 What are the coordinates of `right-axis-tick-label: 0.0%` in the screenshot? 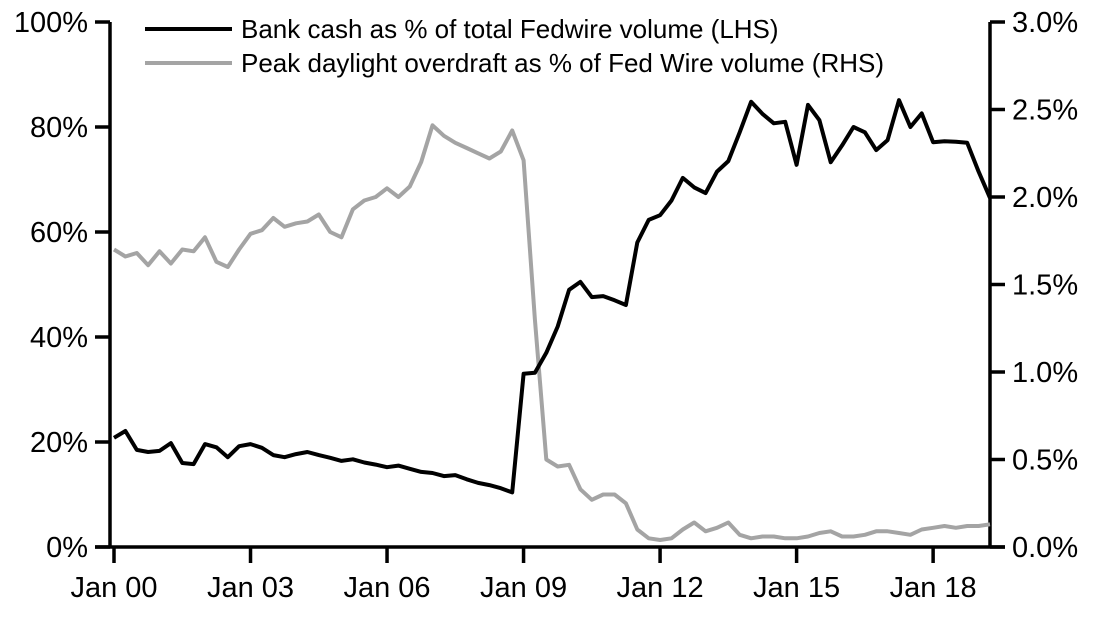 It's located at (1045, 548).